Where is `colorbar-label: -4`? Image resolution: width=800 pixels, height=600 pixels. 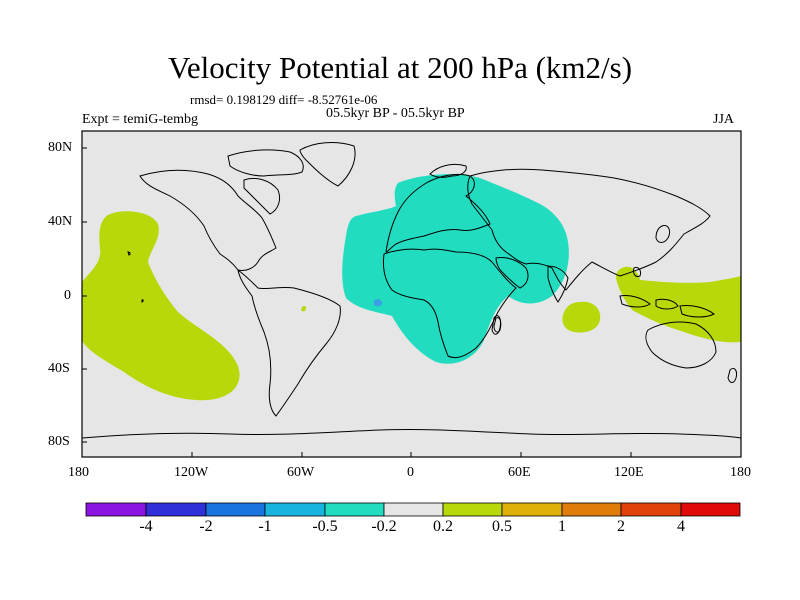 colorbar-label: -4 is located at coordinates (146, 526).